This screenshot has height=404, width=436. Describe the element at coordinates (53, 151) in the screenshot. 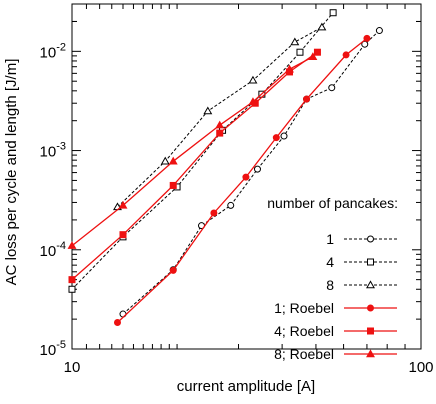

I see `y-tick-label: 10⁻³` at that location.